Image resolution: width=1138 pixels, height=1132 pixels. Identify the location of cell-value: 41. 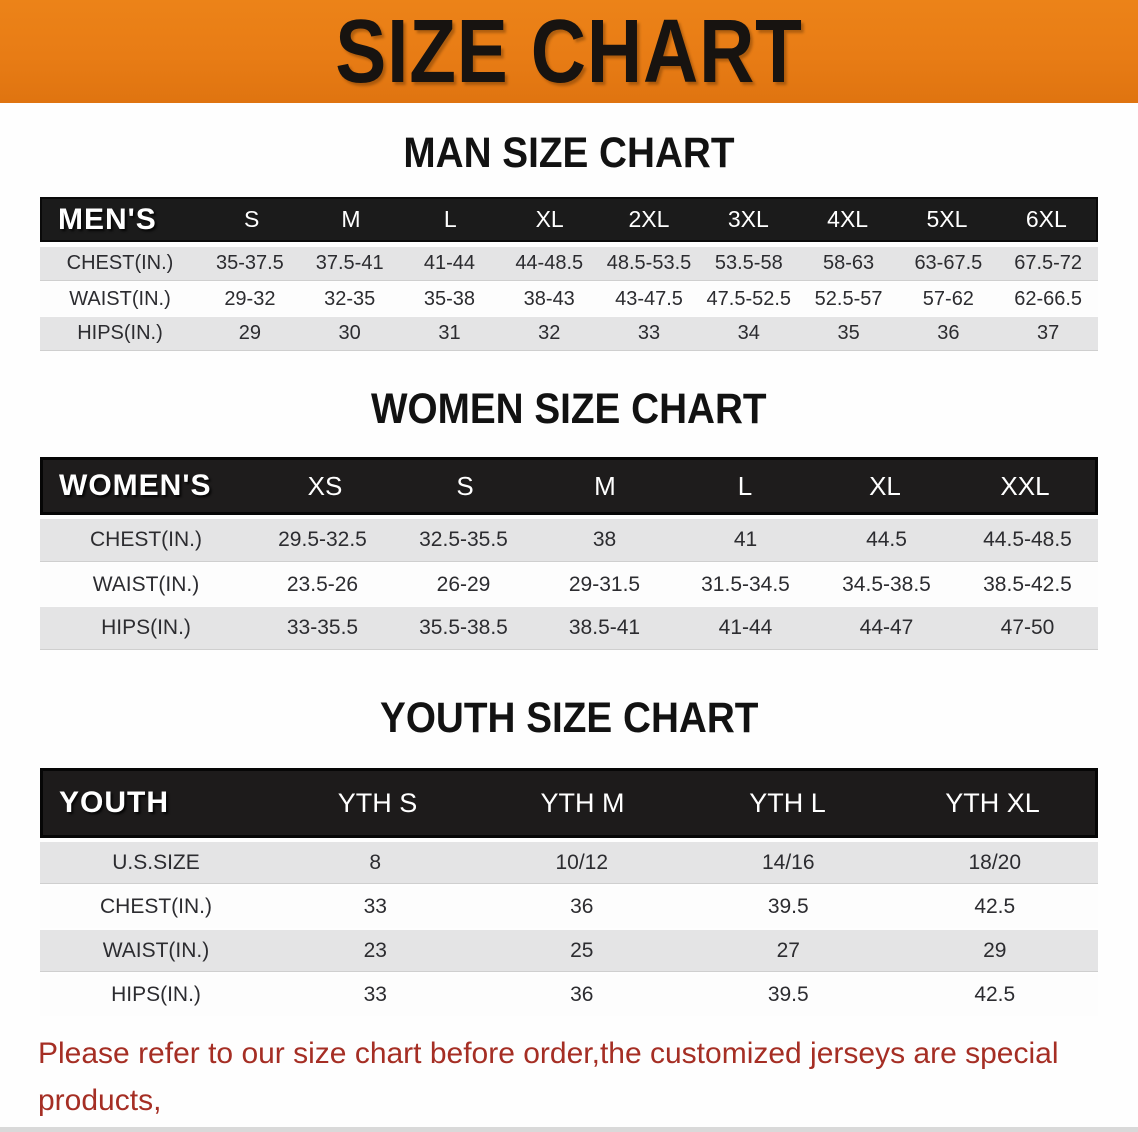
(745, 539).